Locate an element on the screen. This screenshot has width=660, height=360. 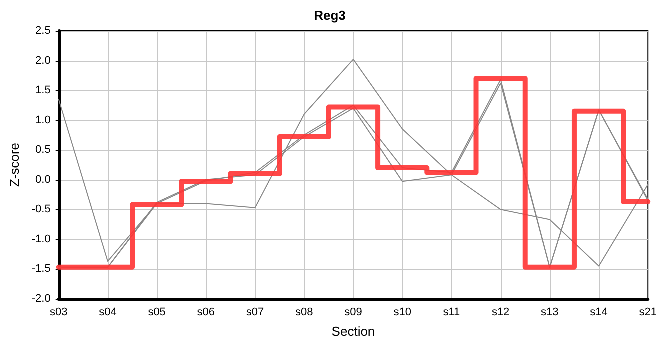
y-tick-label: 1.0 is located at coordinates (43, 120).